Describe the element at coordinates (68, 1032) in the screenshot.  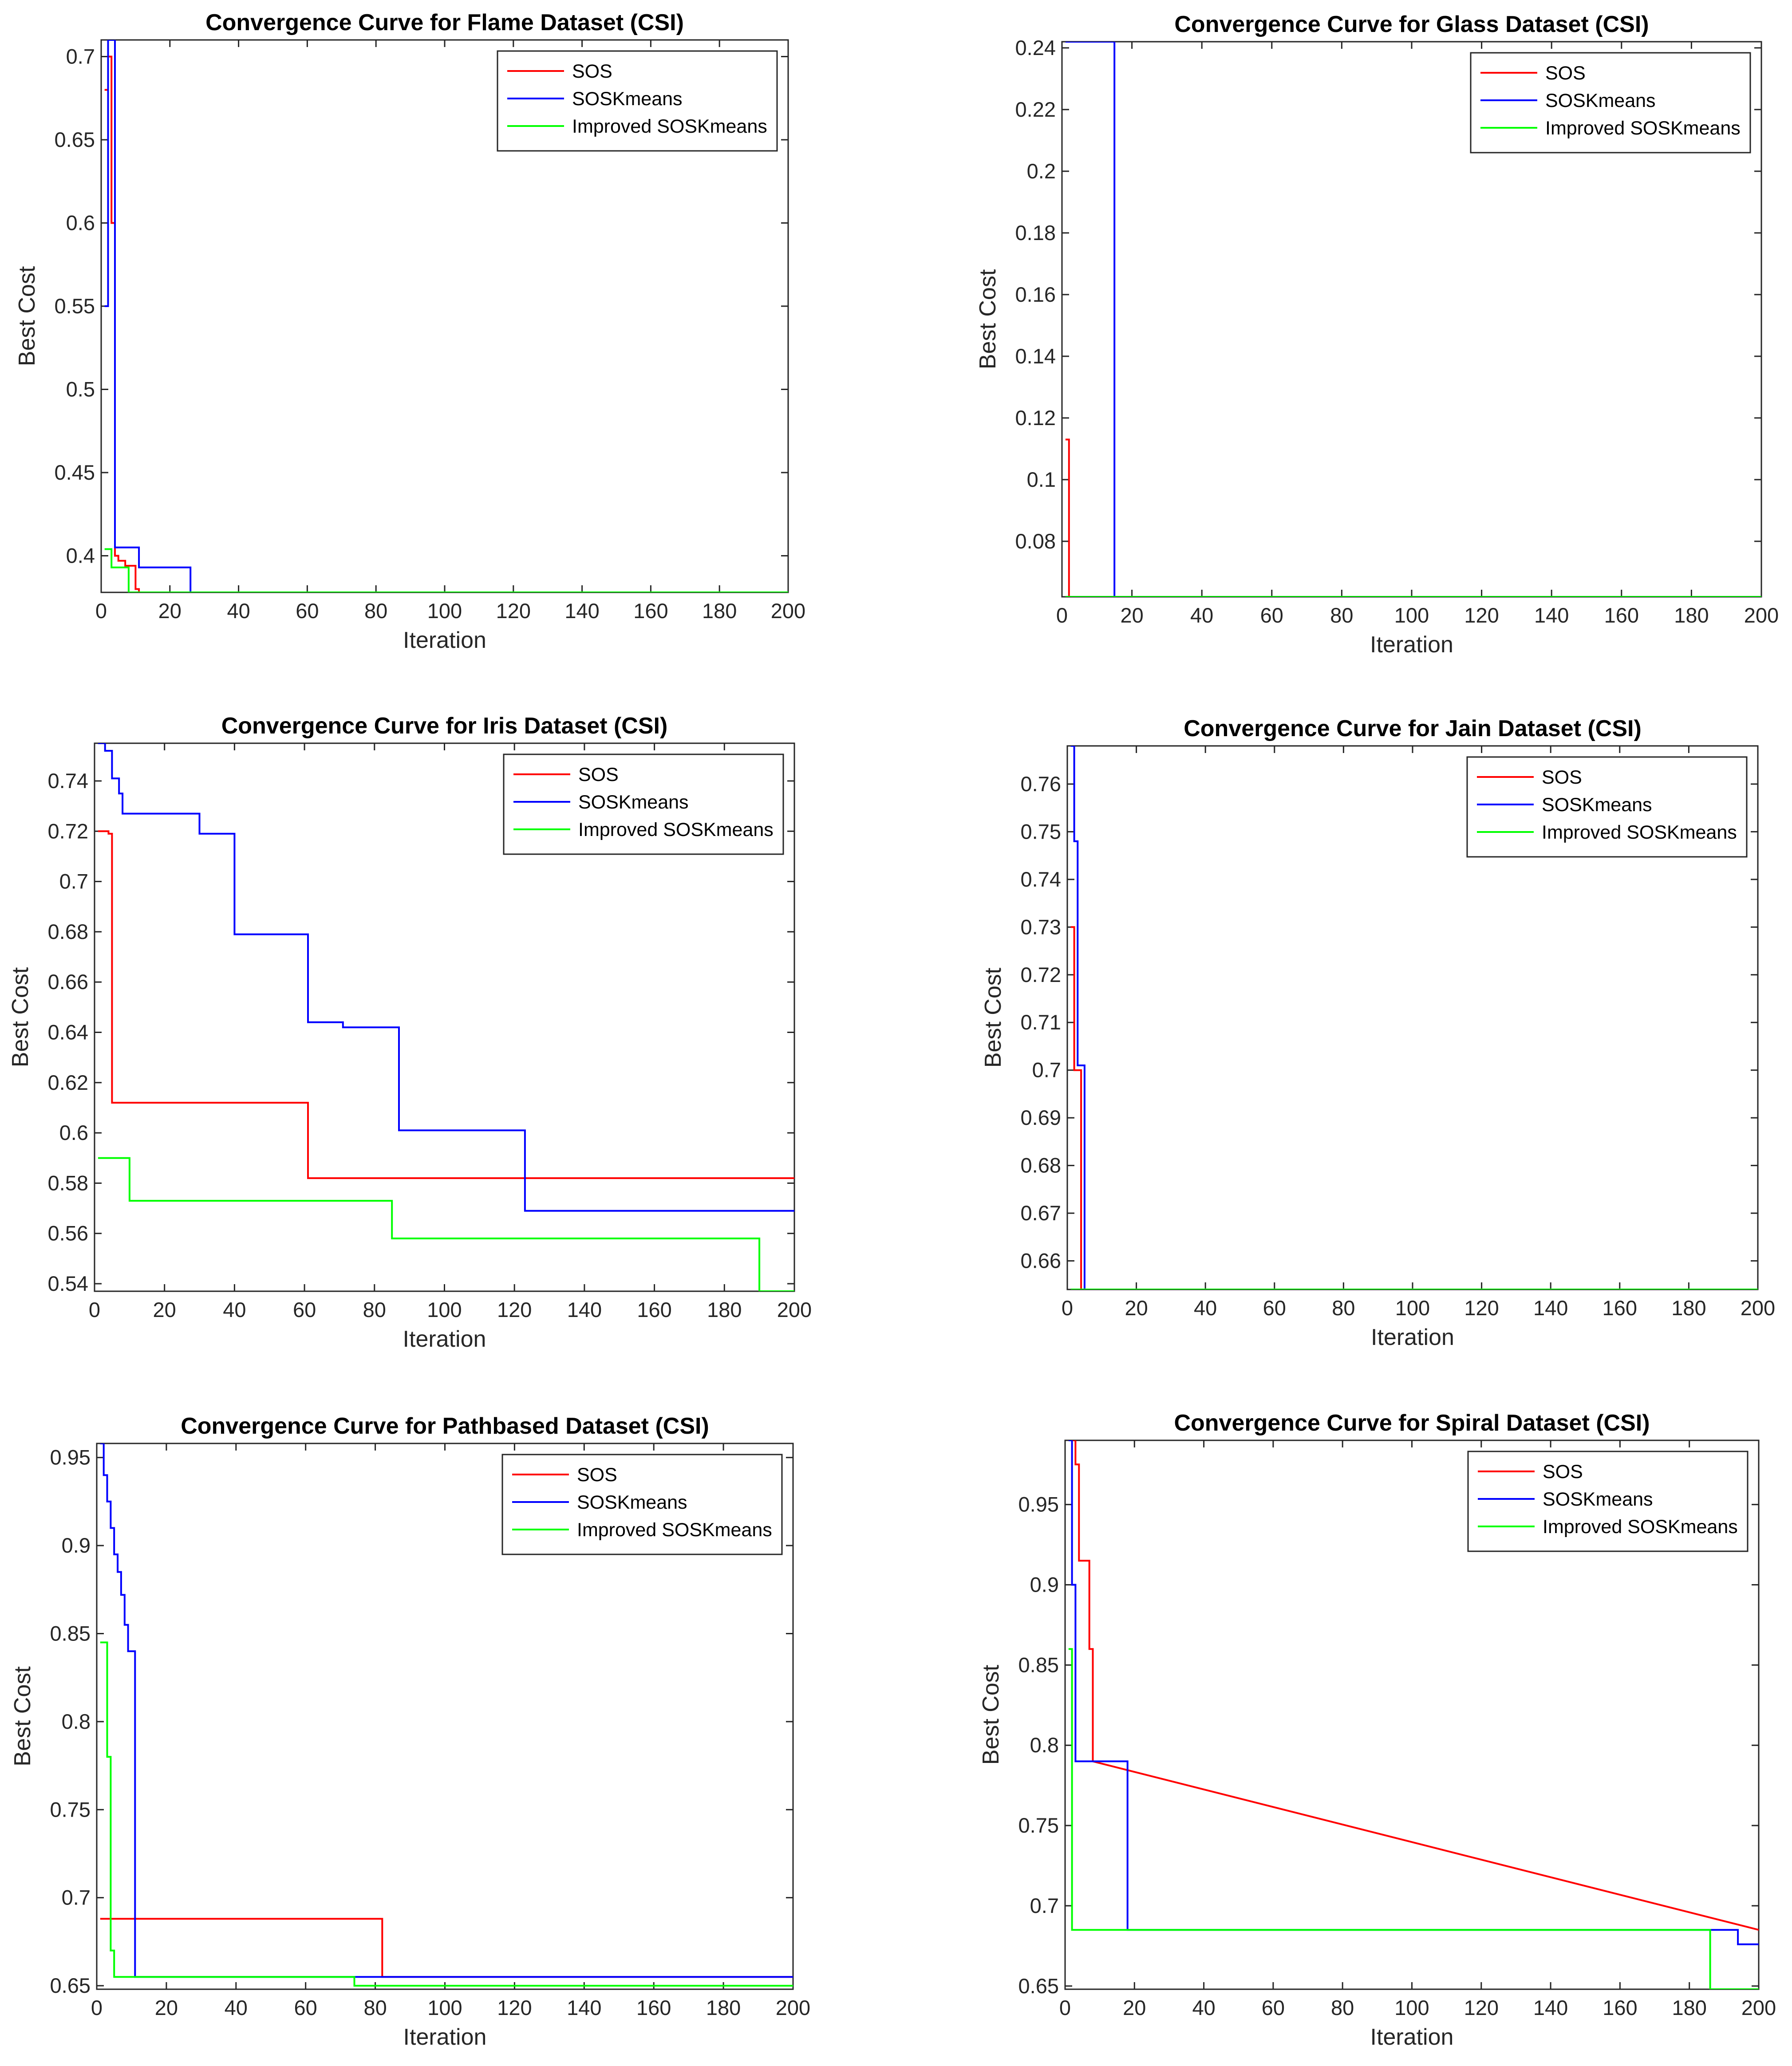
I see `y-tick-label: 0.64` at that location.